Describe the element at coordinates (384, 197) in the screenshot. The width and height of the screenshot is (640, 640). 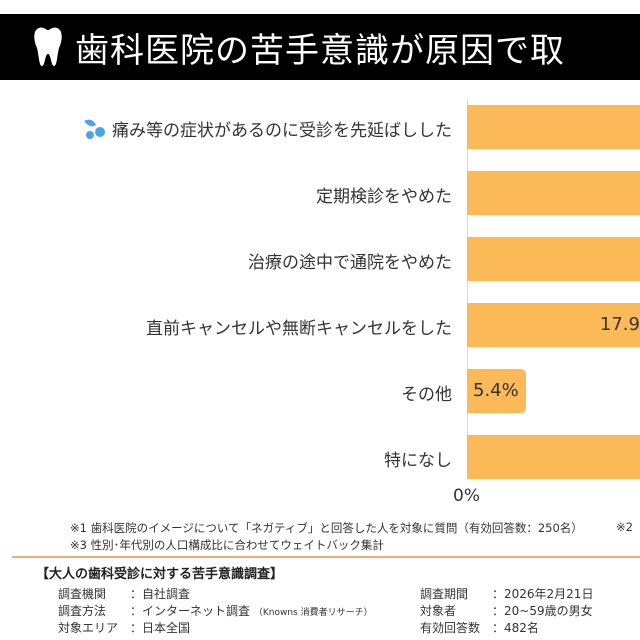
I see `category-label: 定期検診をやめた` at that location.